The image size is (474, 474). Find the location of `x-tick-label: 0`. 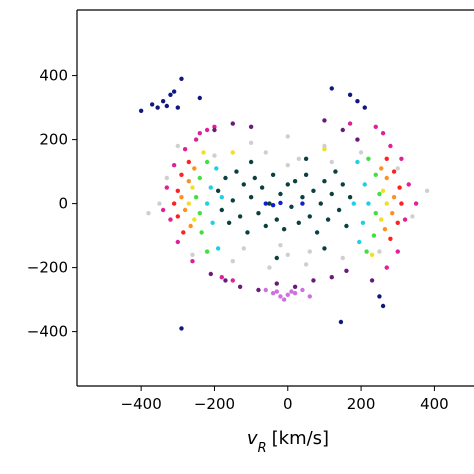

x-tick-label: 0 is located at coordinates (288, 404).